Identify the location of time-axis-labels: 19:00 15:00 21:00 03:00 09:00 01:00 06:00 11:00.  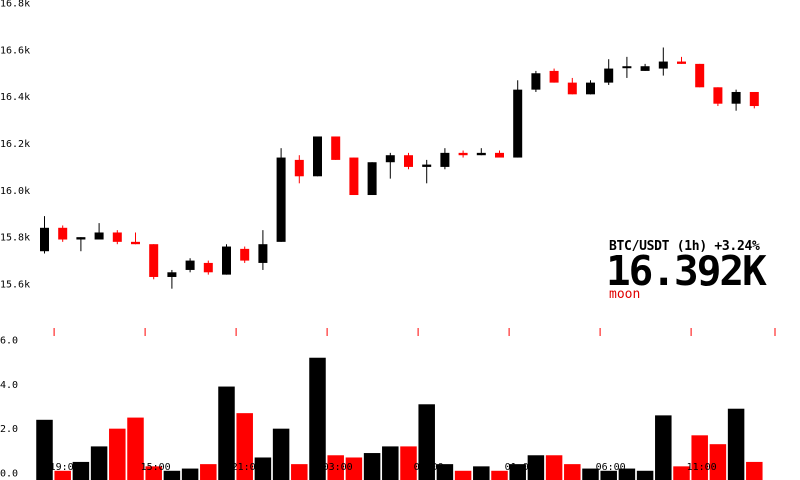
(383, 467).